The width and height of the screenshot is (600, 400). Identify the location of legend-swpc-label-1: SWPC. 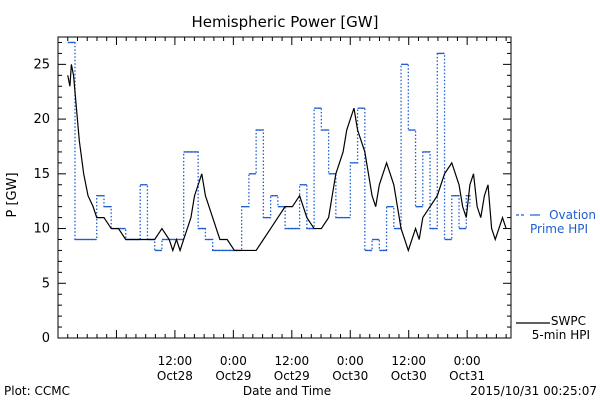
(568, 321).